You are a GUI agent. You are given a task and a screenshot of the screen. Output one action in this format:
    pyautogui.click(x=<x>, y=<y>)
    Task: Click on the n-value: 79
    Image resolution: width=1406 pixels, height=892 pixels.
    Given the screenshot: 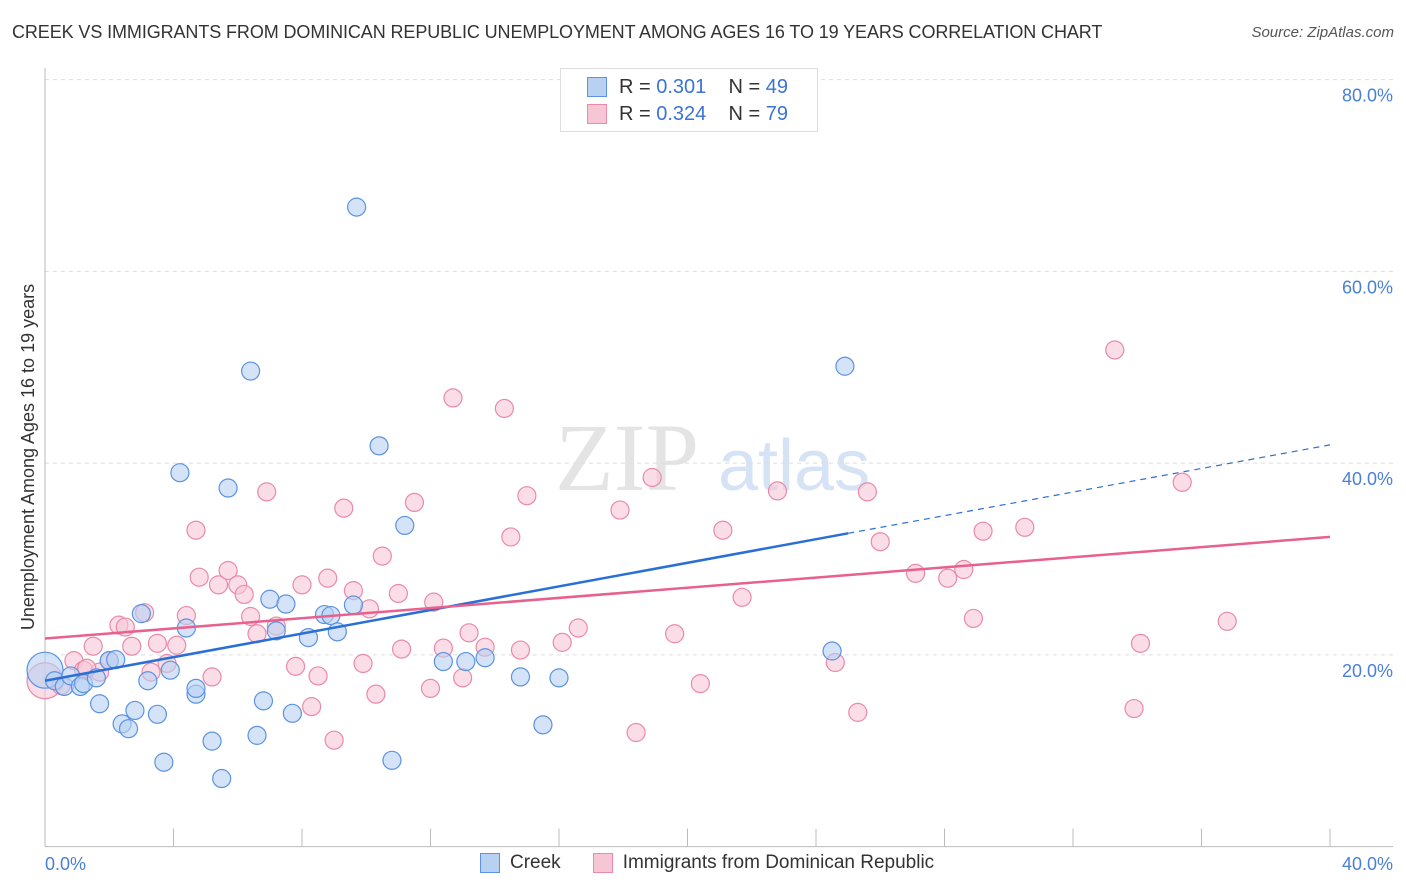 What is the action you would take?
    pyautogui.click(x=777, y=113)
    